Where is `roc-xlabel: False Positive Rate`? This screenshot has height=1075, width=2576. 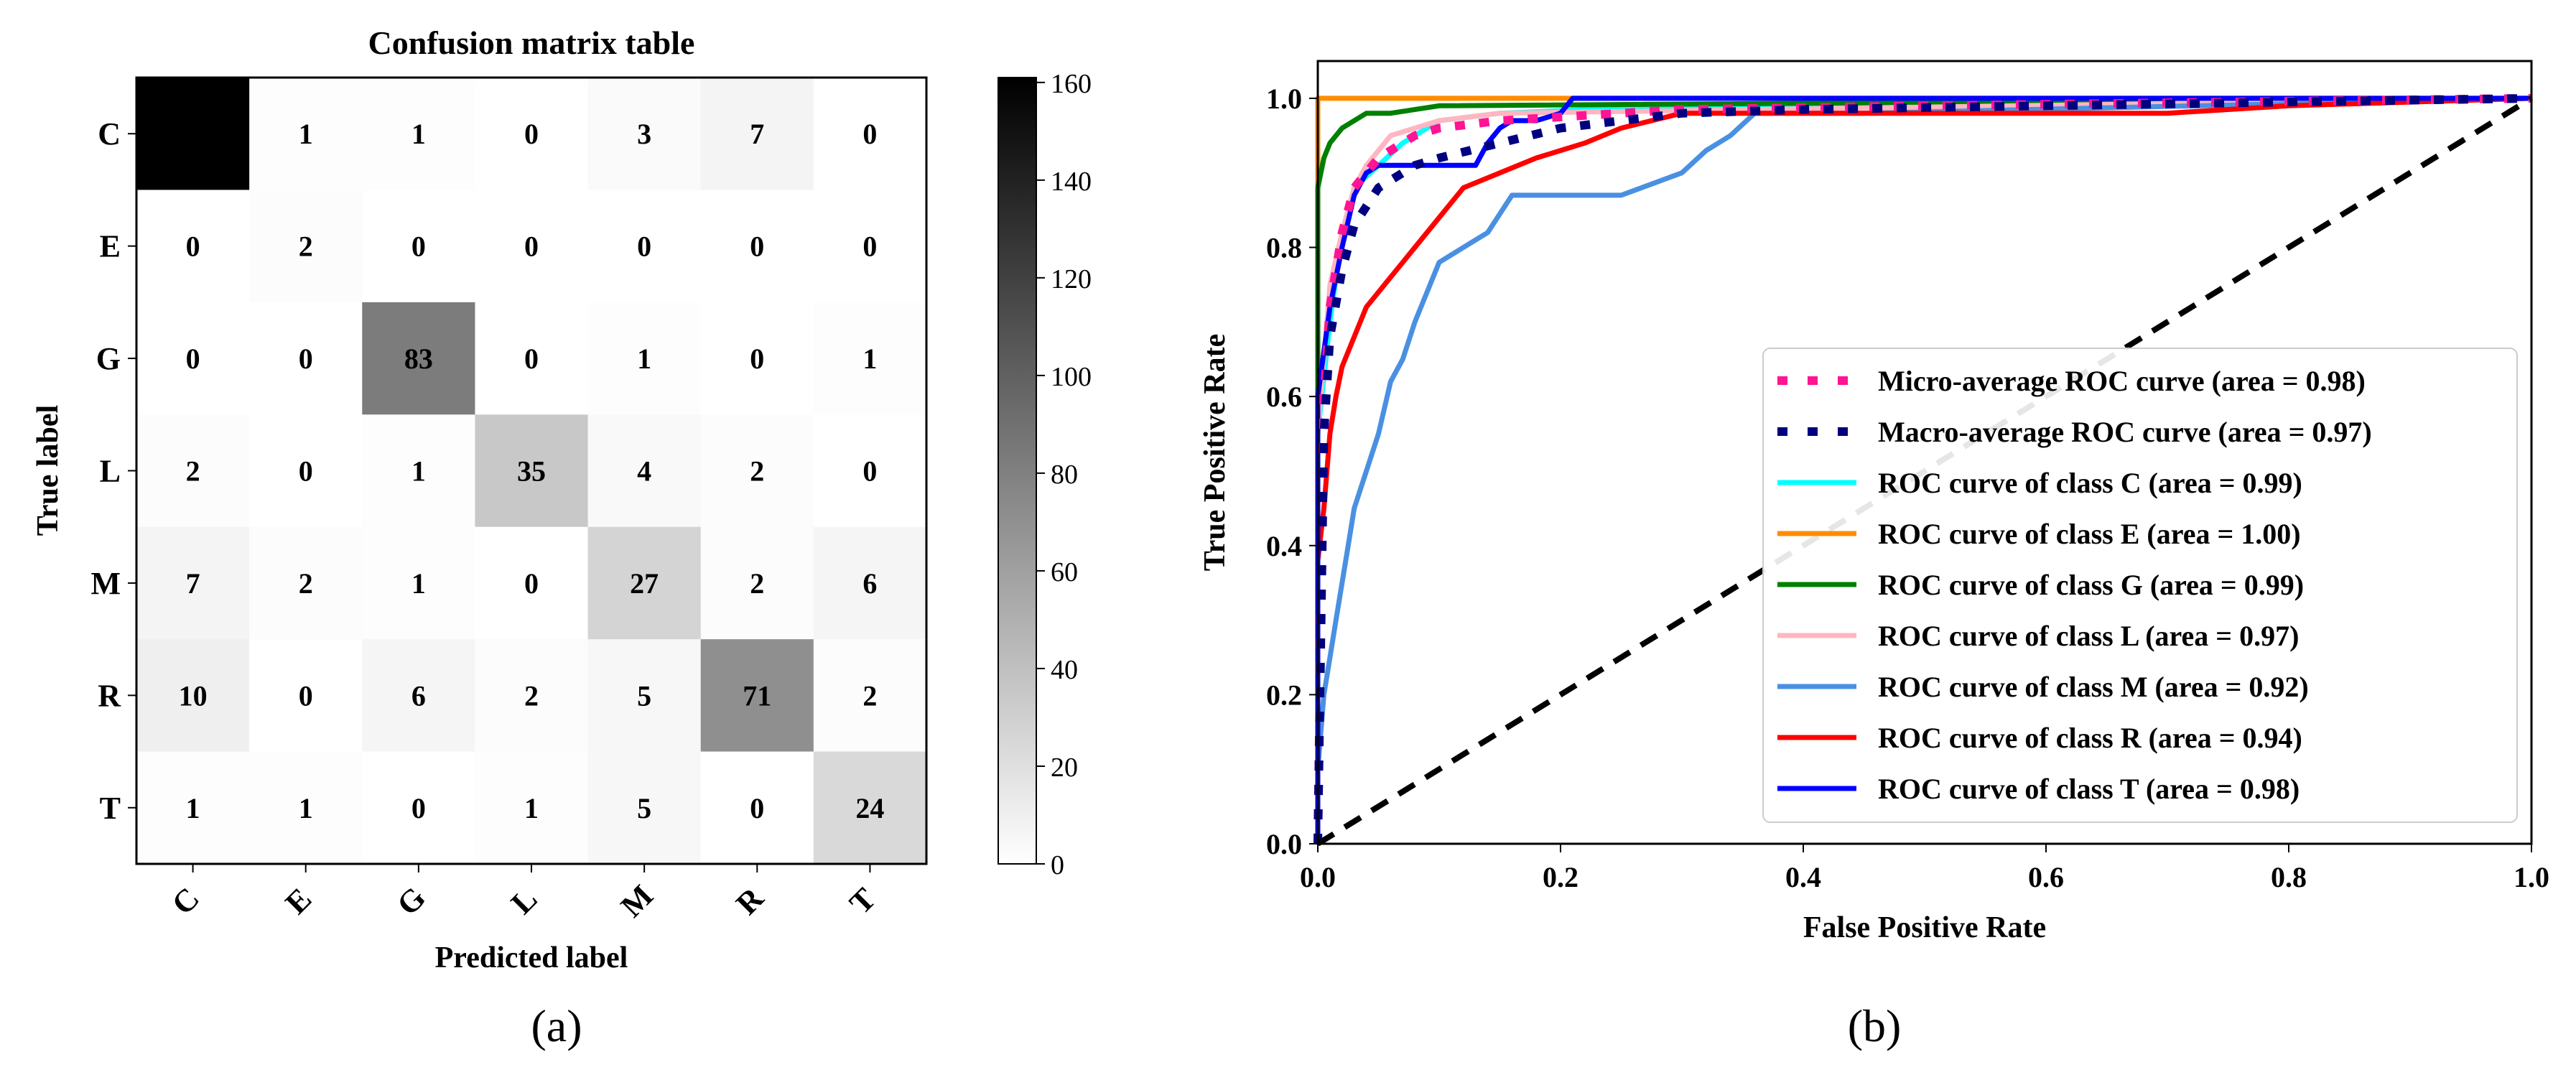 roc-xlabel: False Positive Rate is located at coordinates (1925, 927).